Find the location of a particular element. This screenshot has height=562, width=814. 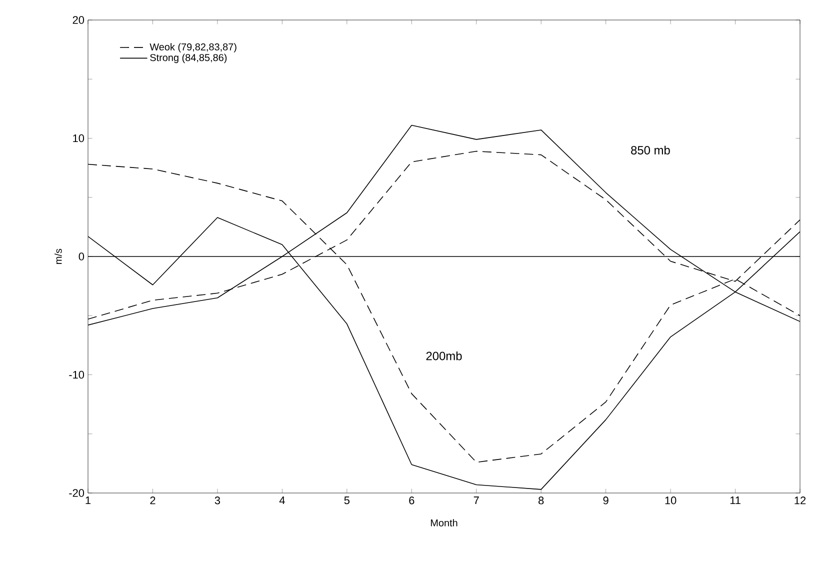

x-tick-label: 10 is located at coordinates (670, 500).